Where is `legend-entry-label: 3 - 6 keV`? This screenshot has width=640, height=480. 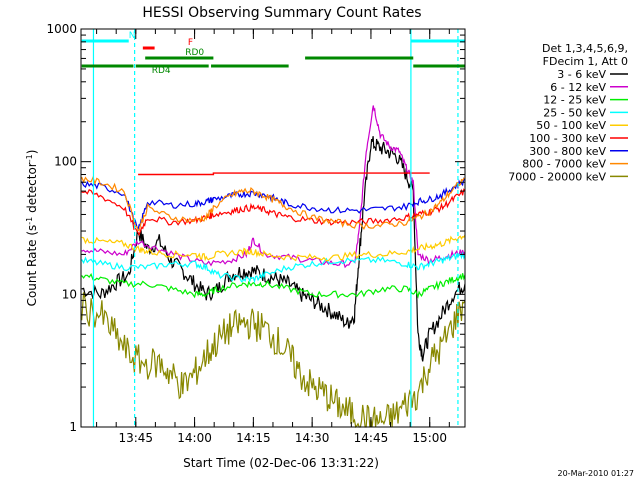 legend-entry-label: 3 - 6 keV is located at coordinates (581, 74).